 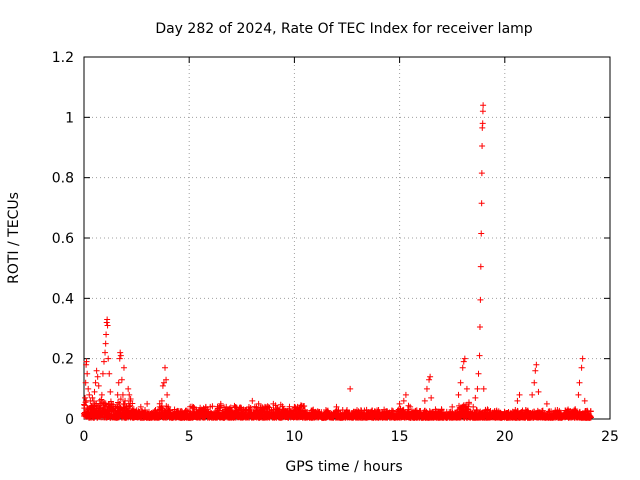 I want to click on y-tick-label: 0.6, so click(x=63, y=239).